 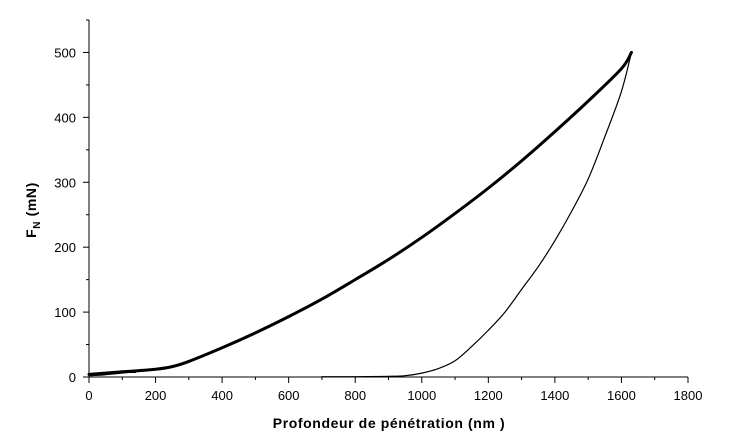 What do you see at coordinates (31, 233) in the screenshot?
I see `y-axis-title-main: F` at bounding box center [31, 233].